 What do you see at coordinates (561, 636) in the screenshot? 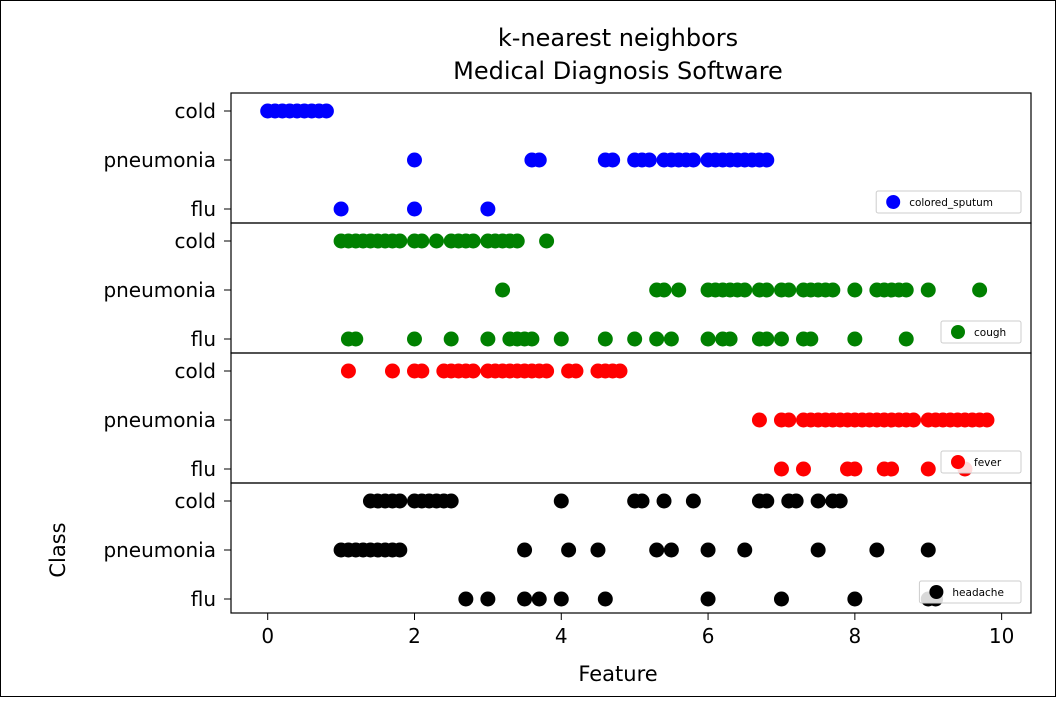
I see `x-tick-label: 4` at bounding box center [561, 636].